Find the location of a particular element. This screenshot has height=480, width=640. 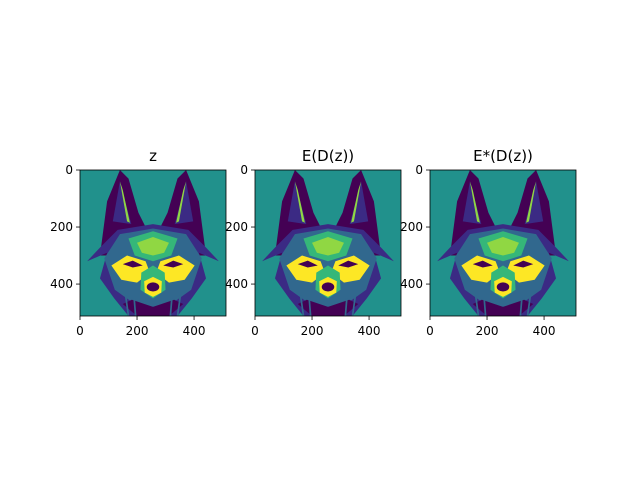

panel-3: E*(D(z)) 0 200 400 0 200 400 is located at coordinates (488, 242).